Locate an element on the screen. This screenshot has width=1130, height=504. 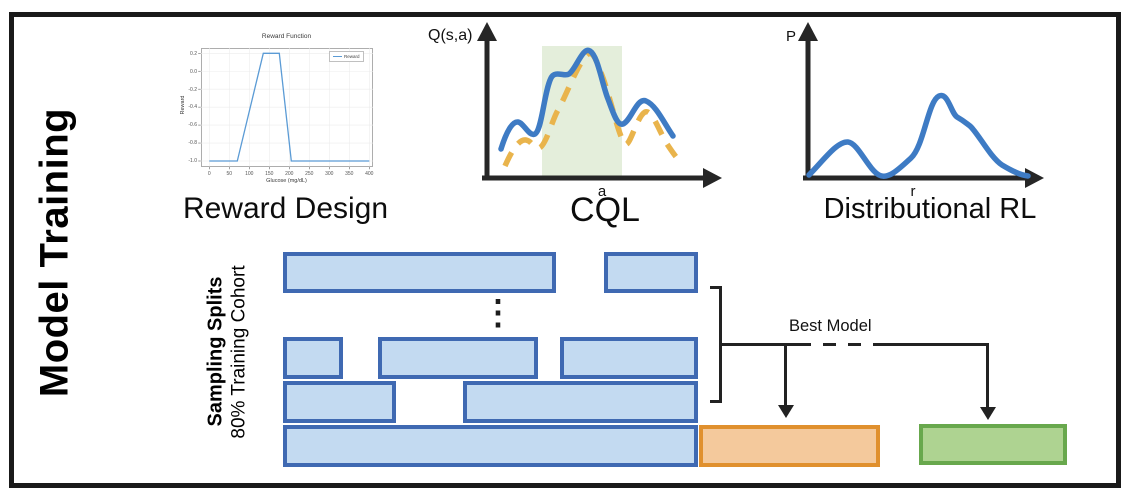
ellipsis-dots: ⋮ is located at coordinates (498, 313).